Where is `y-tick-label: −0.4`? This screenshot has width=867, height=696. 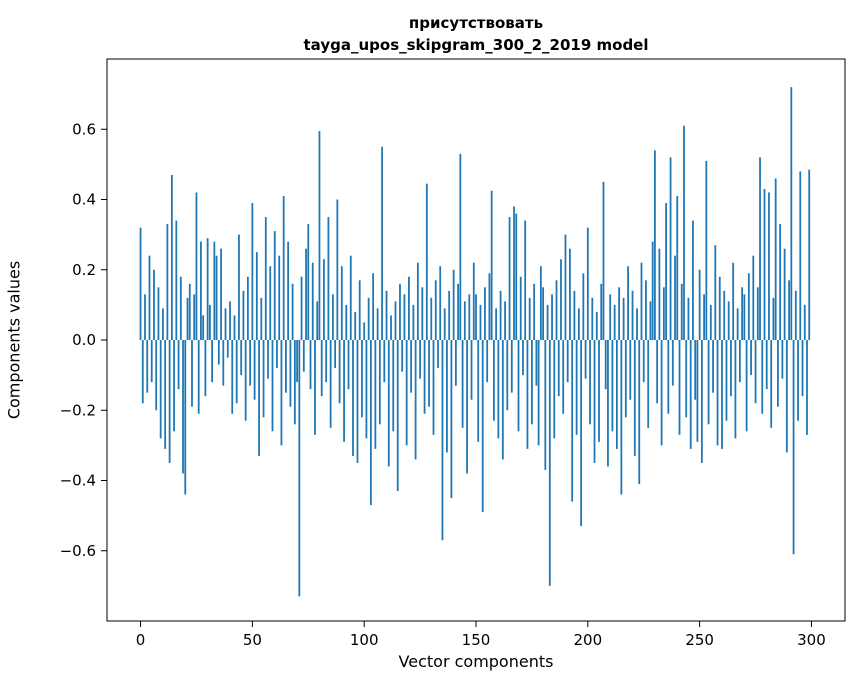
y-tick-label: −0.4 is located at coordinates (78, 481).